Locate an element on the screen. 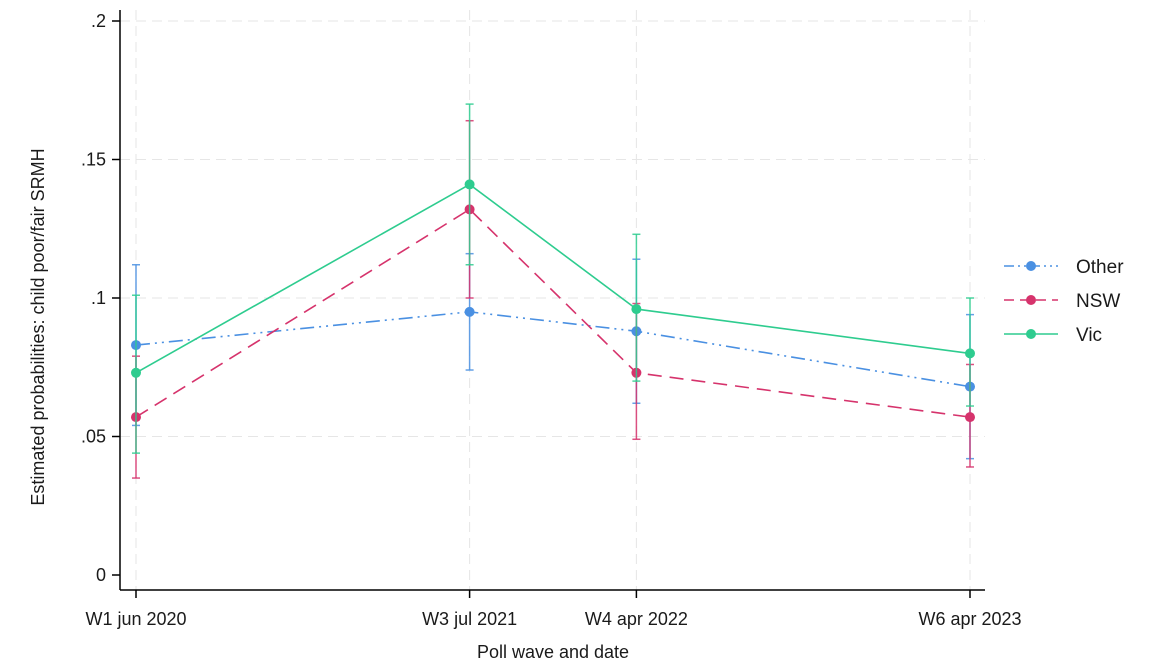 This screenshot has height=670, width=1166. x-tick-label: W4 apr 2022 is located at coordinates (636, 619).